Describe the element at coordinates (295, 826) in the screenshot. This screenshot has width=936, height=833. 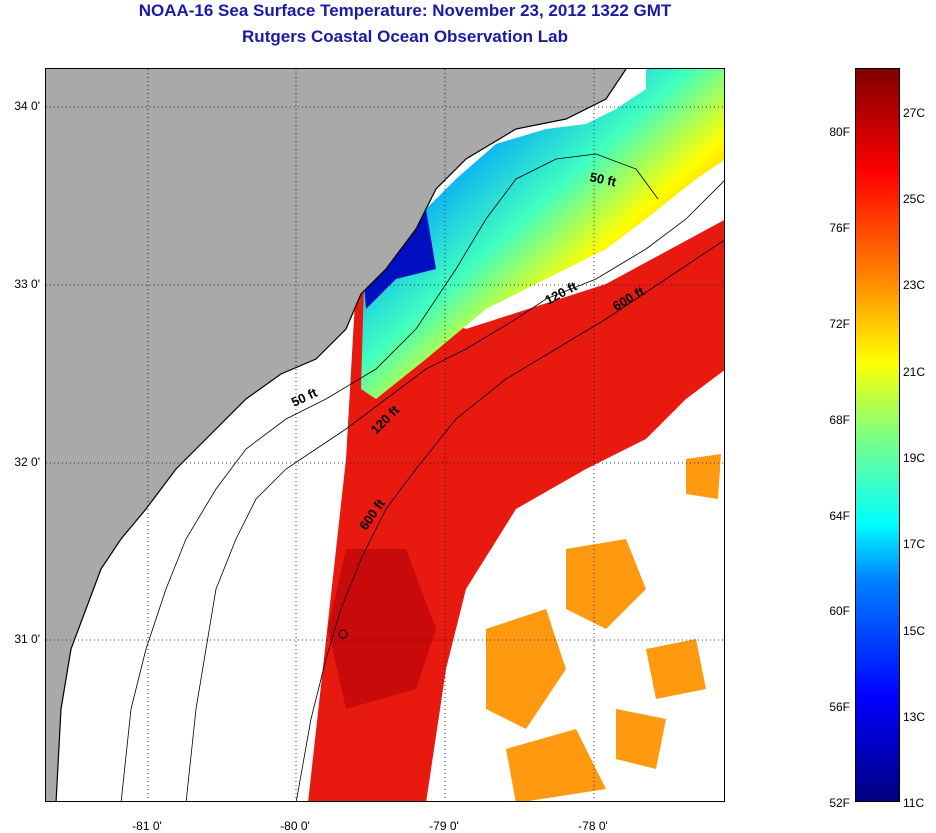
I see `lon-label-80: -80 0'` at that location.